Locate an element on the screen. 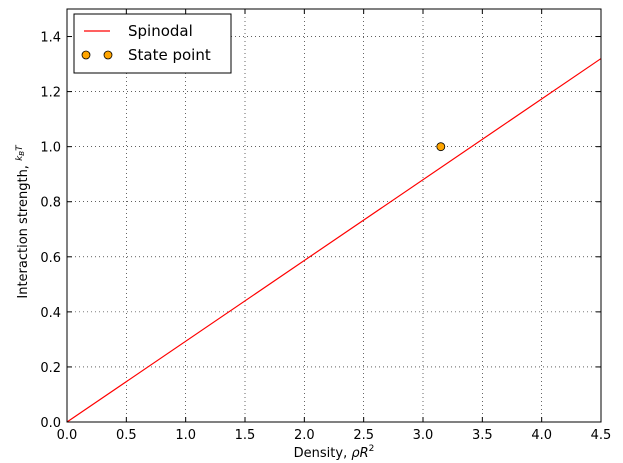 This screenshot has height=463, width=623. y-tick-label: 0.2 is located at coordinates (50, 368).